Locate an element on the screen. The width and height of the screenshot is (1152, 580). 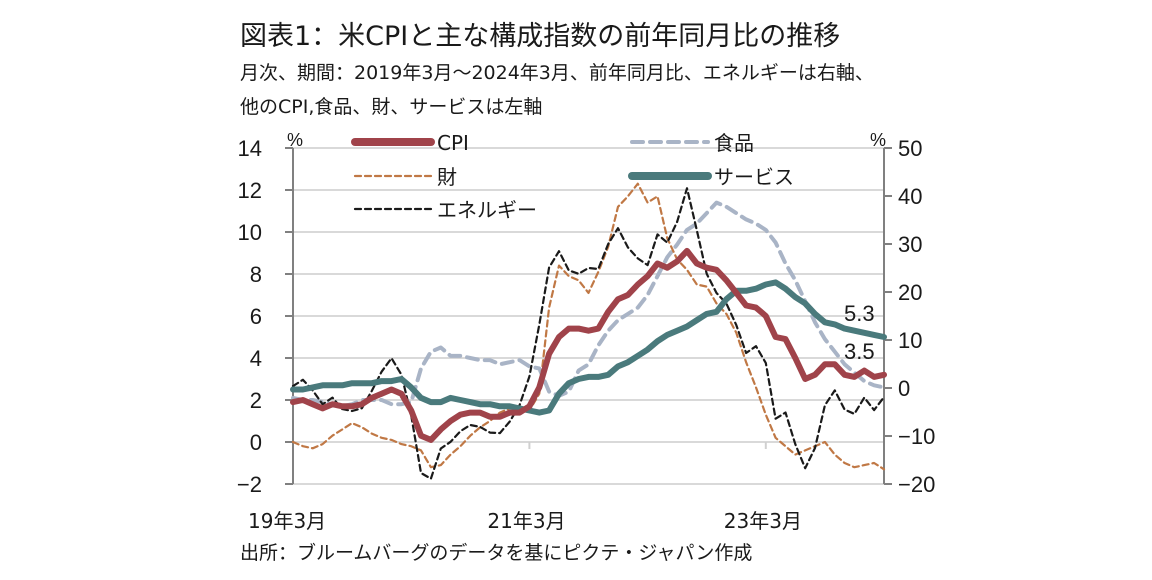
x-axis-tick-label: 19年3月 is located at coordinates (287, 521).